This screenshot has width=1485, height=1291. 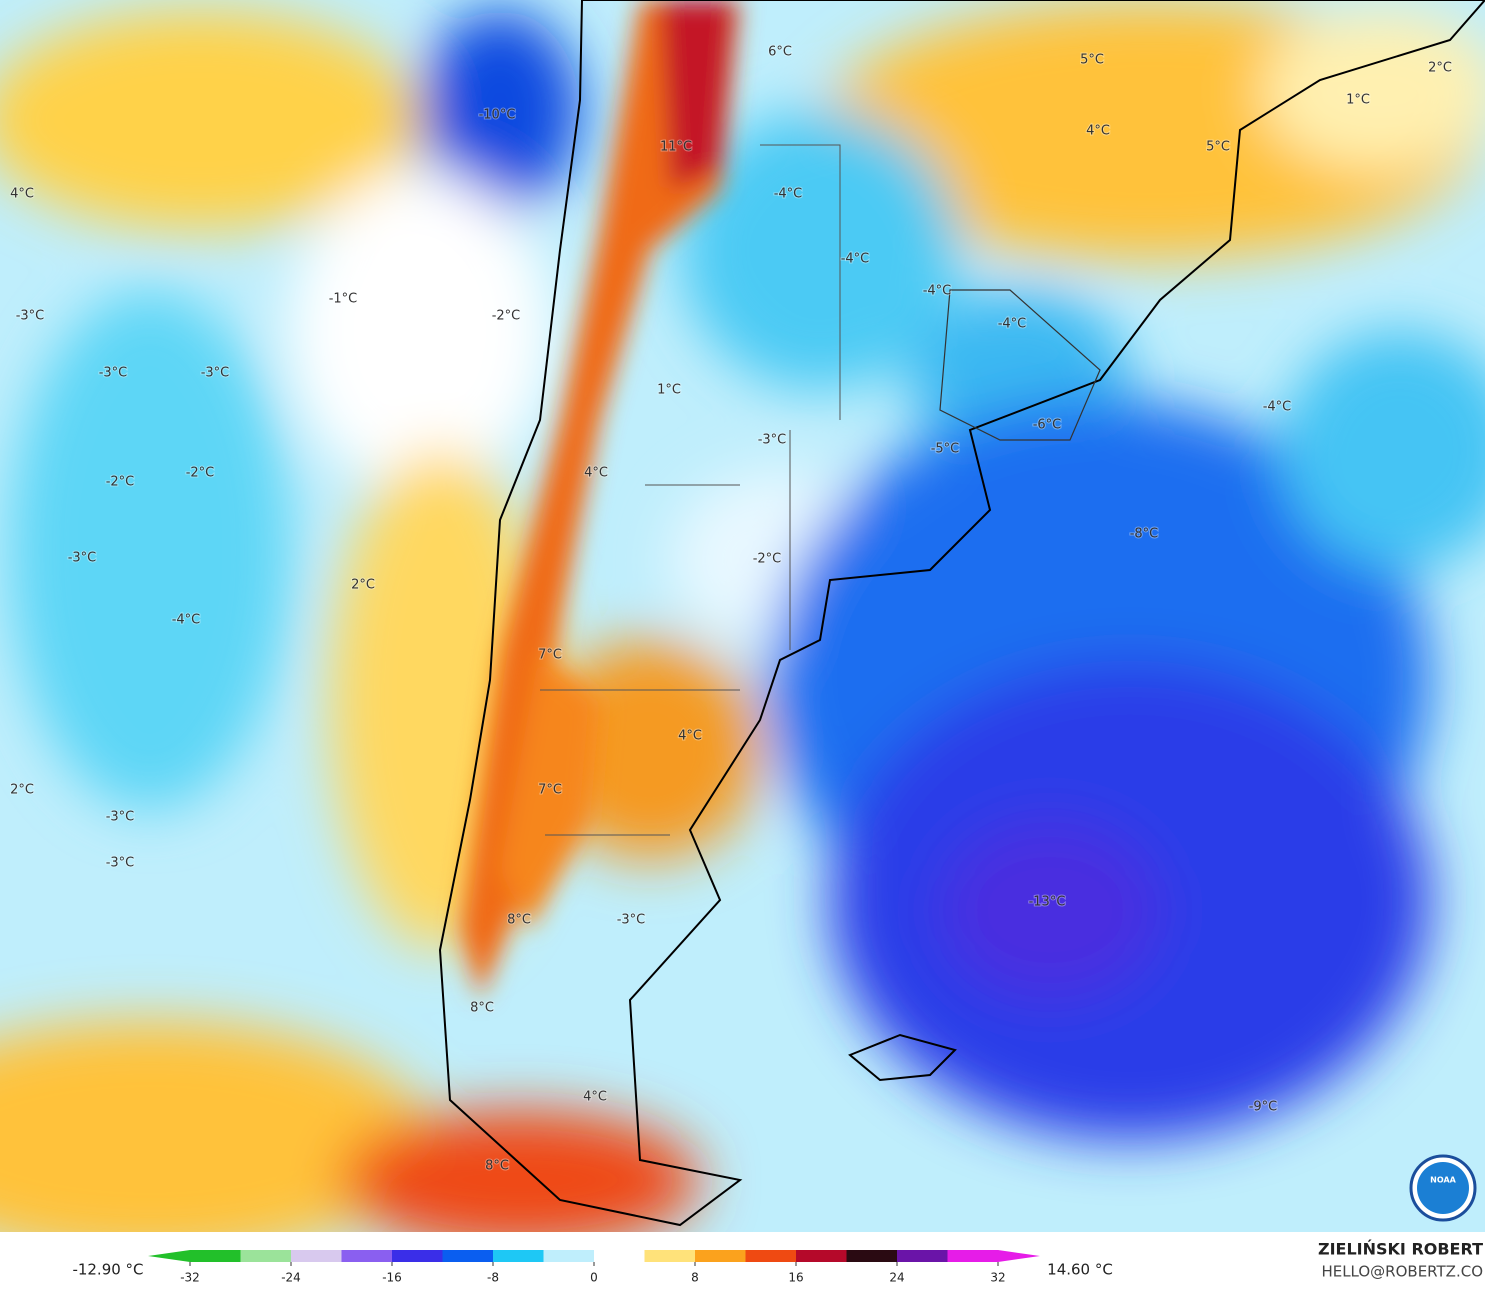 What do you see at coordinates (107, 1270) in the screenshot?
I see `colorbar-min: -12.90 °C` at bounding box center [107, 1270].